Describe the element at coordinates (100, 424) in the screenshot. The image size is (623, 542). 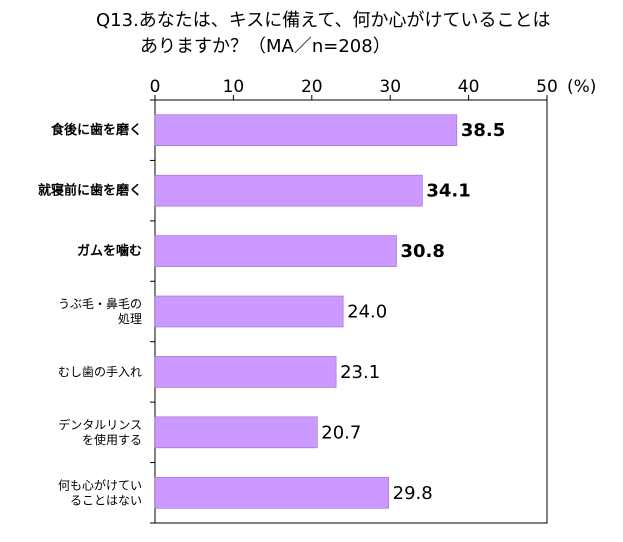
I see `category-label: デンタルリンス` at that location.